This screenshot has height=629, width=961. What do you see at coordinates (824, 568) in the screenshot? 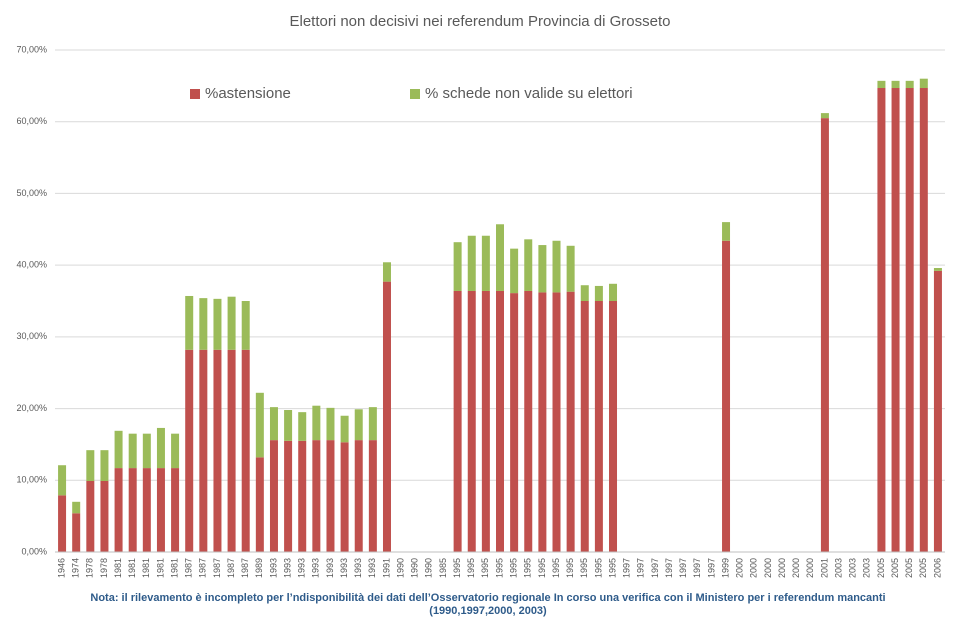
I see `x-tick-label: 2001` at bounding box center [824, 568].